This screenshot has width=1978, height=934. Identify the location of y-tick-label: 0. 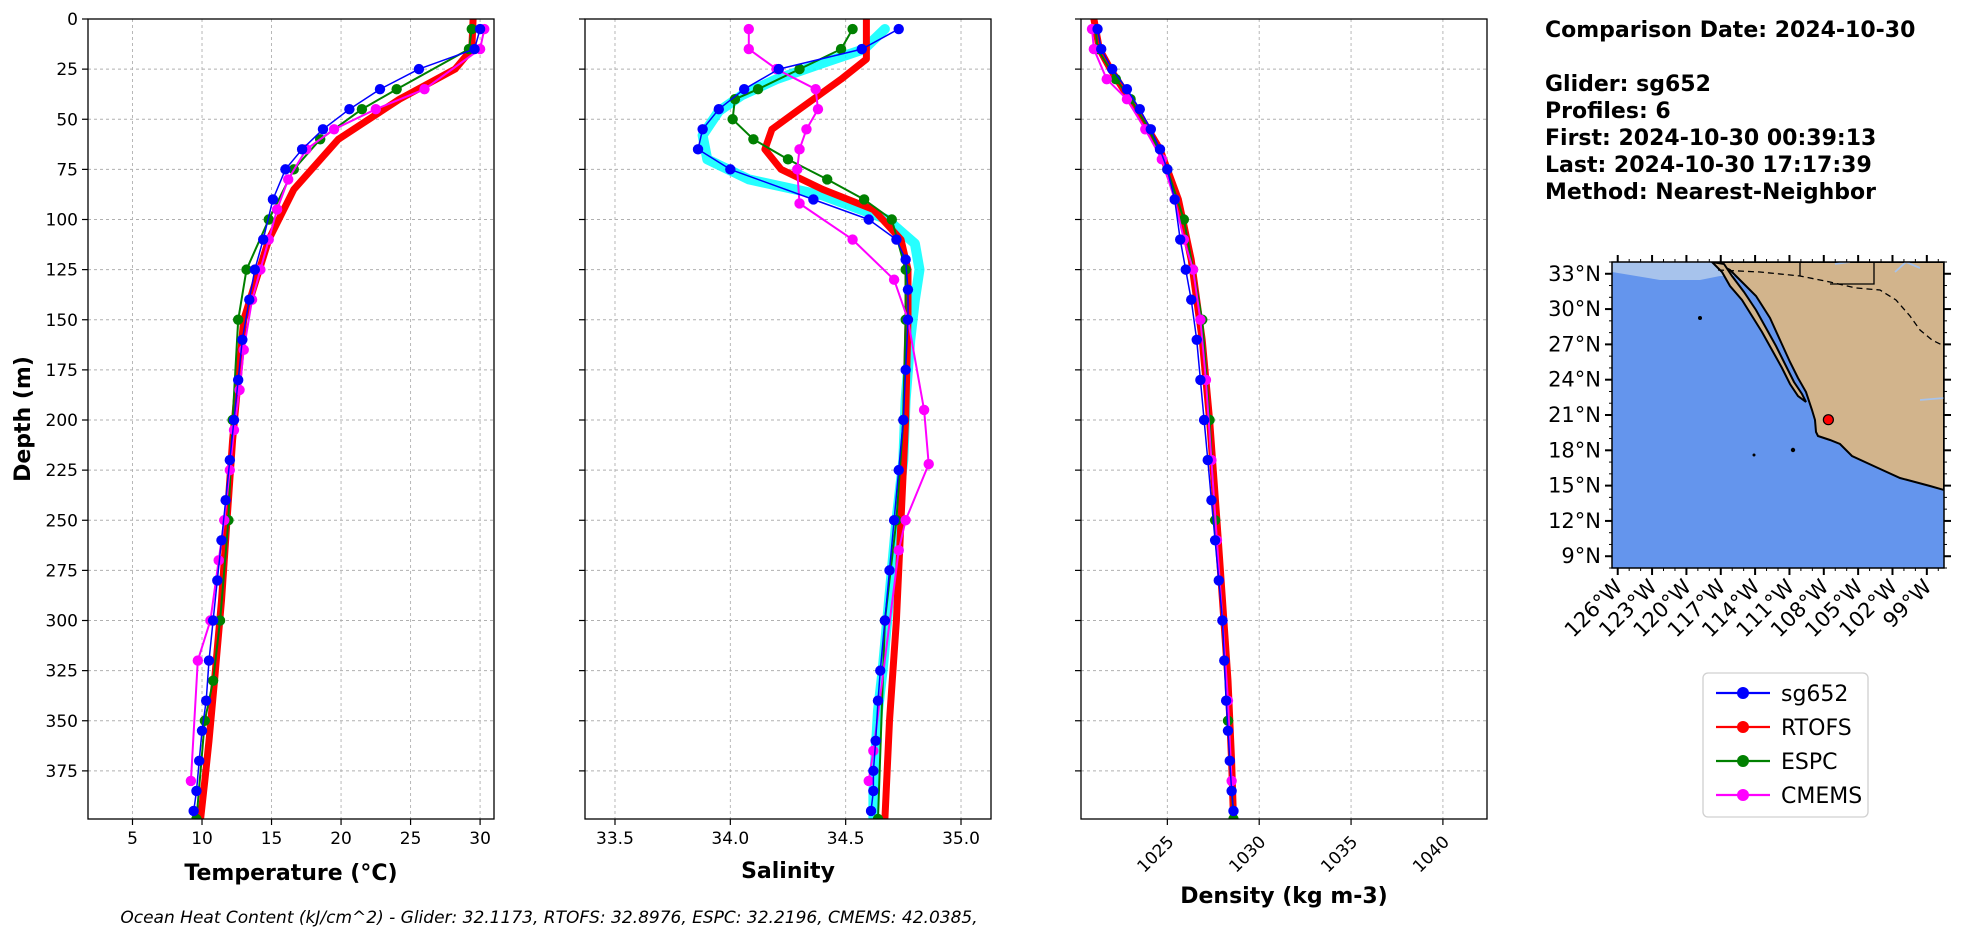
(72, 20).